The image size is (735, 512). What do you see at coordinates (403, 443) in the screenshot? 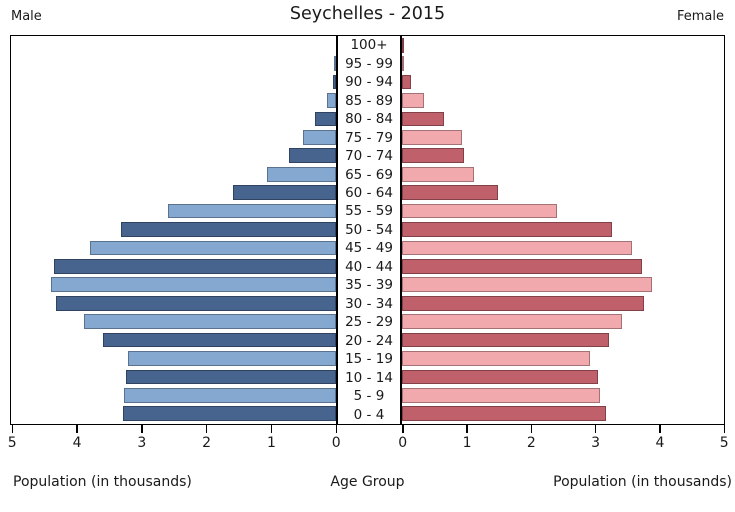
I see `female-axis-tick-label-0: 0` at bounding box center [403, 443].